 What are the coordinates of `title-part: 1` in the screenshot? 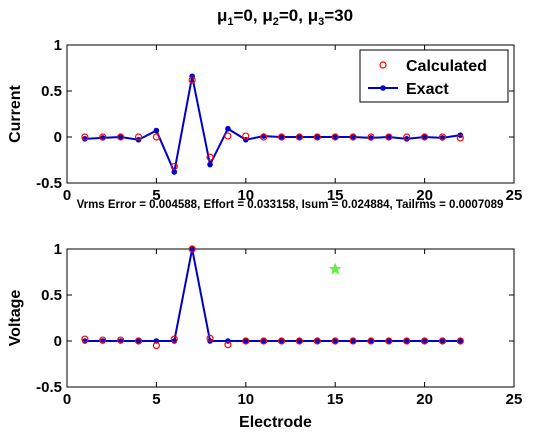 It's located at (230, 22).